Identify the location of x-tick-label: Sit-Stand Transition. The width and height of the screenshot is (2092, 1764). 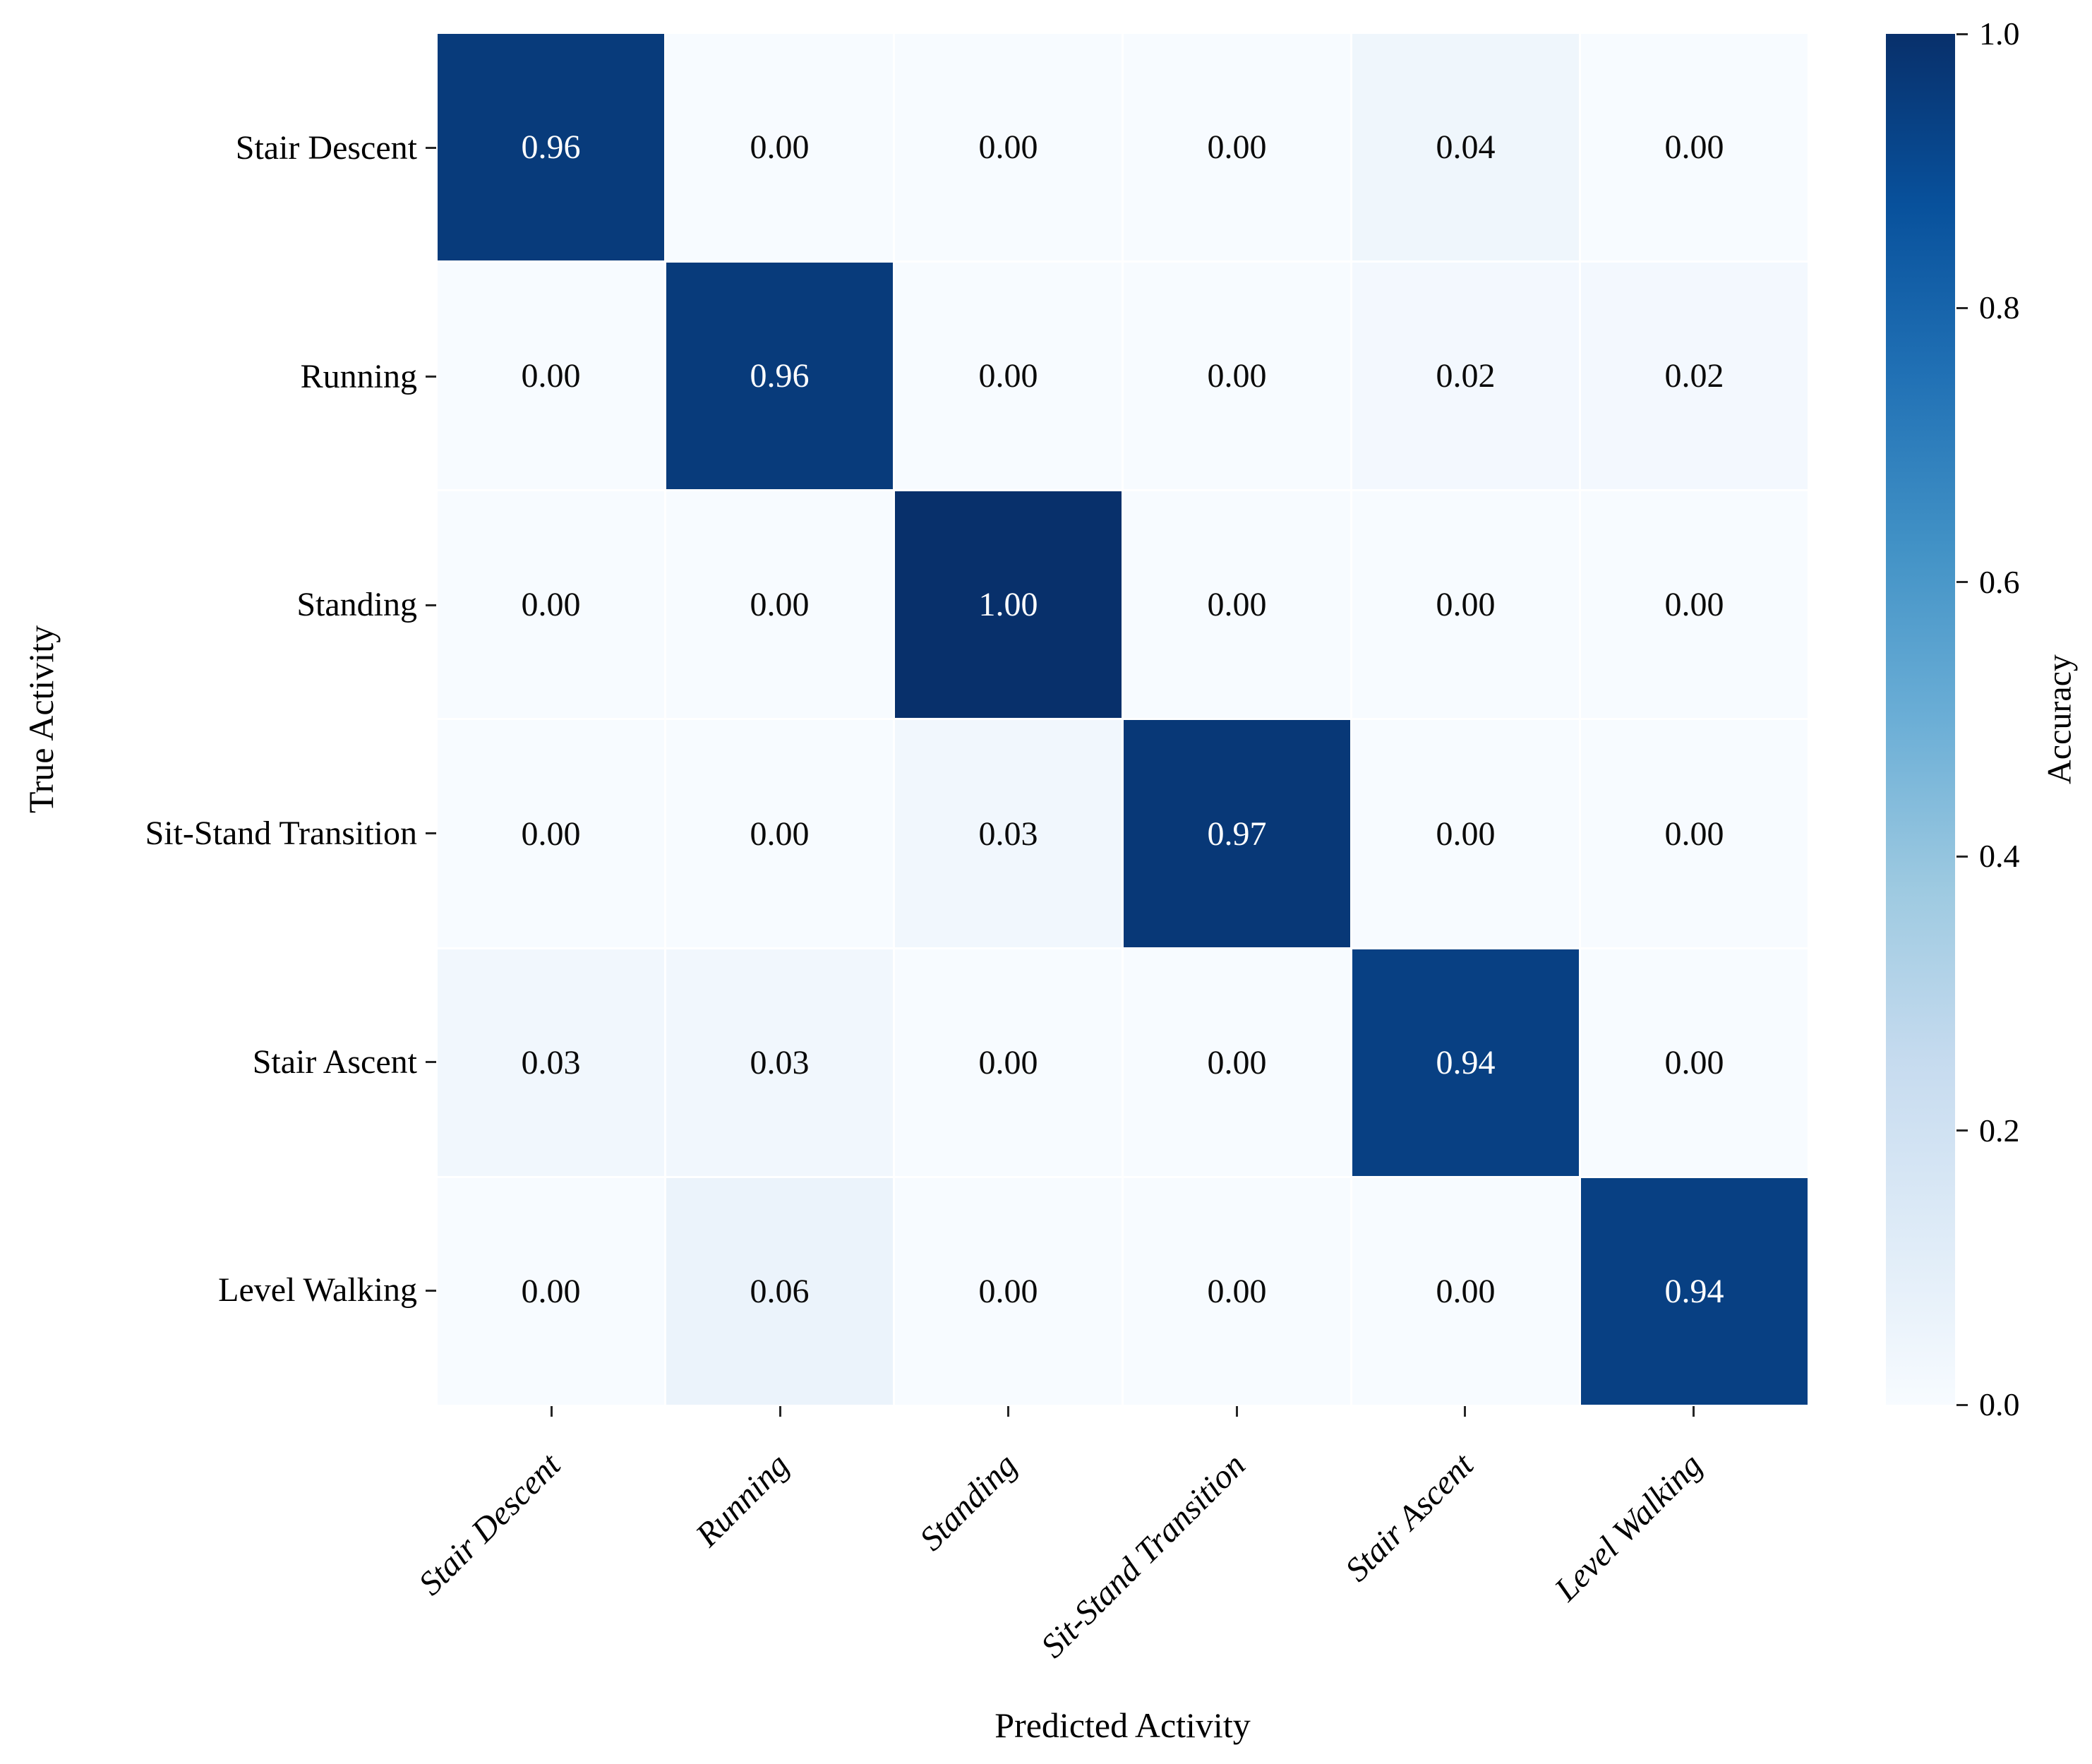
(1143, 1555).